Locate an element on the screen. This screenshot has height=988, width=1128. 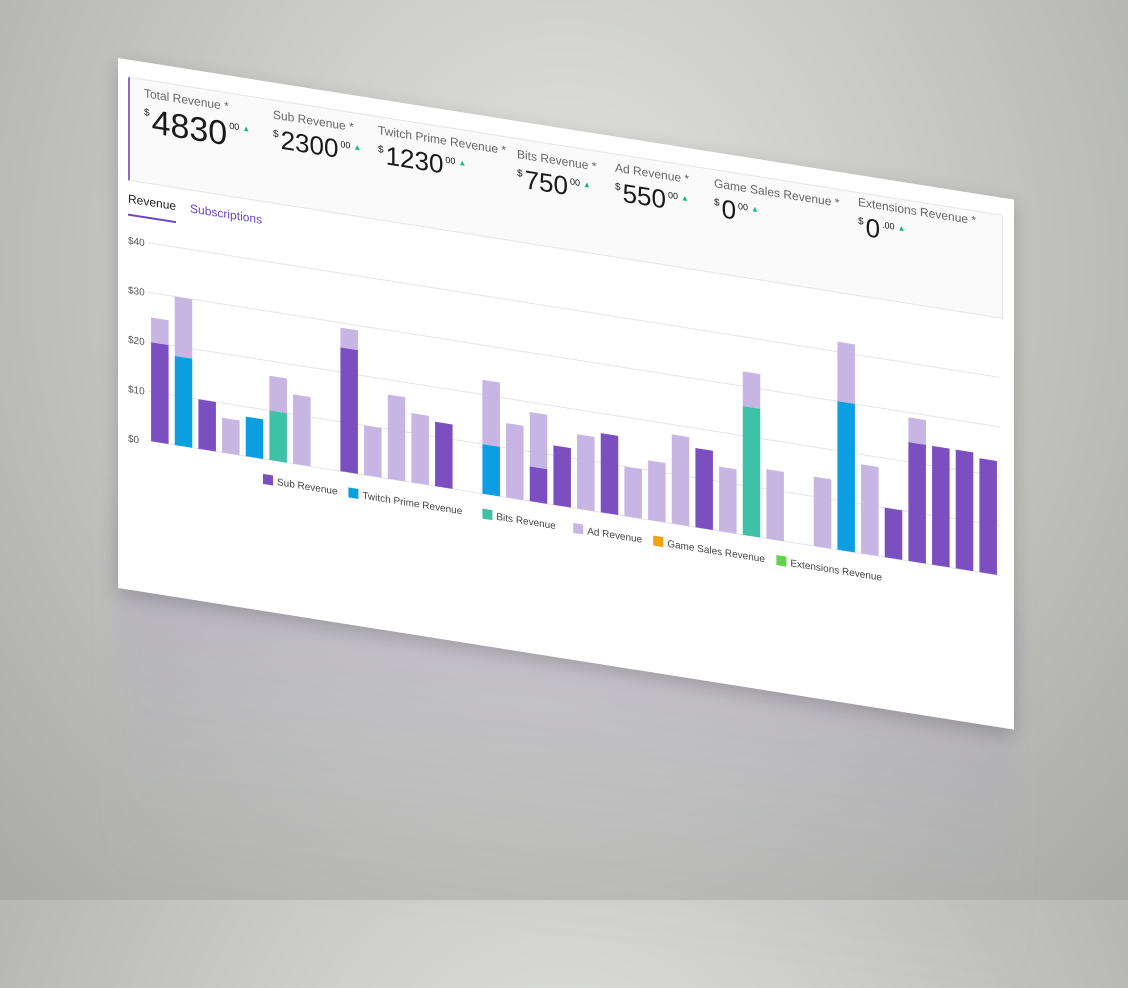
legend-label: Bits Revenue is located at coordinates (526, 522).